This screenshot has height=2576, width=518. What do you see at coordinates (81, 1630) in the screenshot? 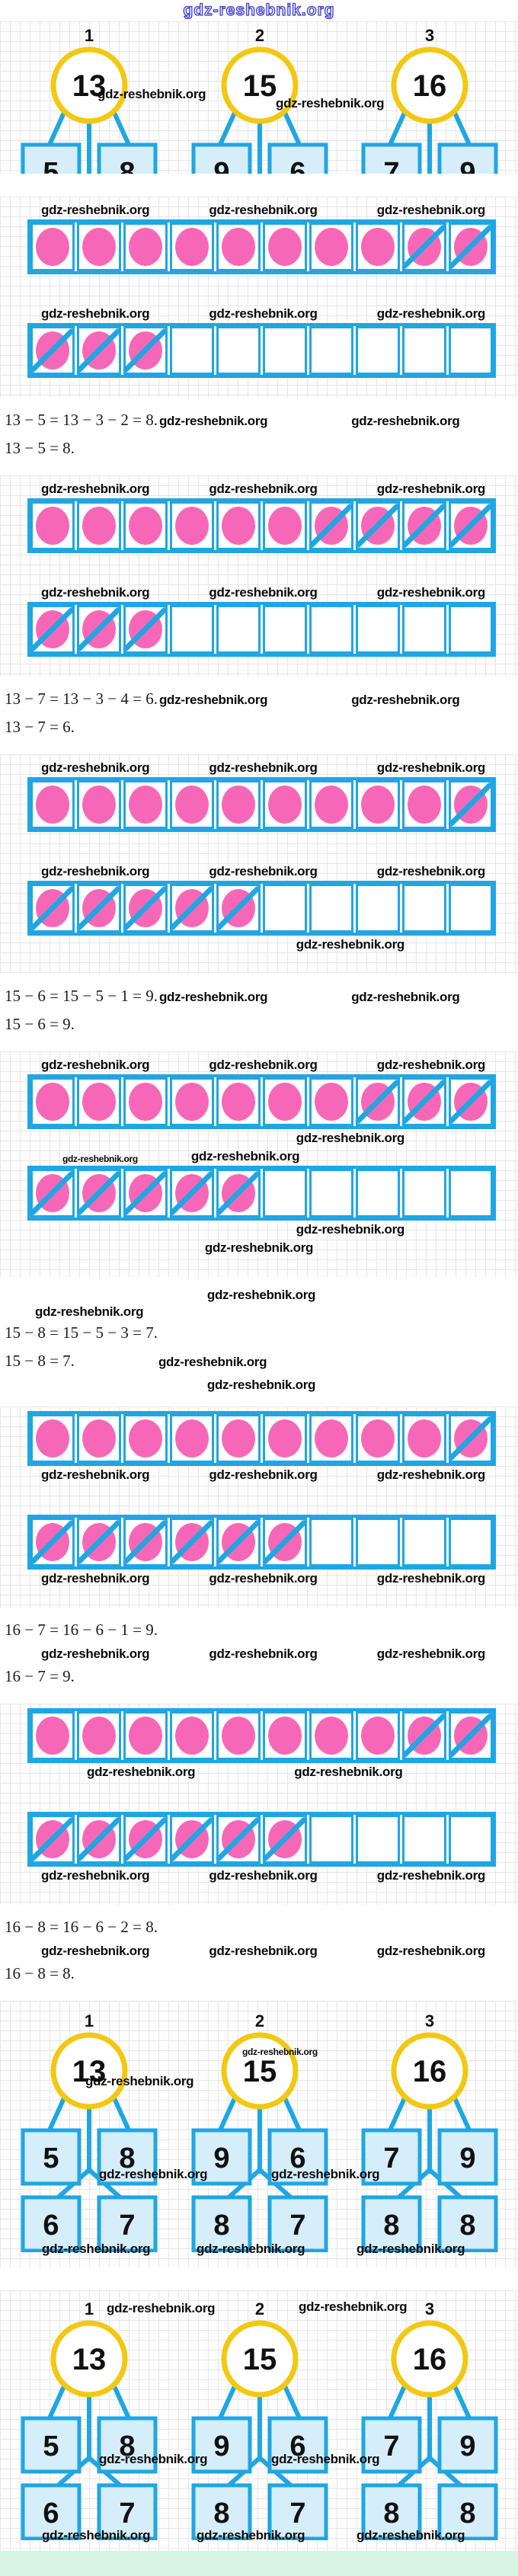
I see `equation-full: 16 − 7 = 16 − 6 − 1 = 9.` at bounding box center [81, 1630].